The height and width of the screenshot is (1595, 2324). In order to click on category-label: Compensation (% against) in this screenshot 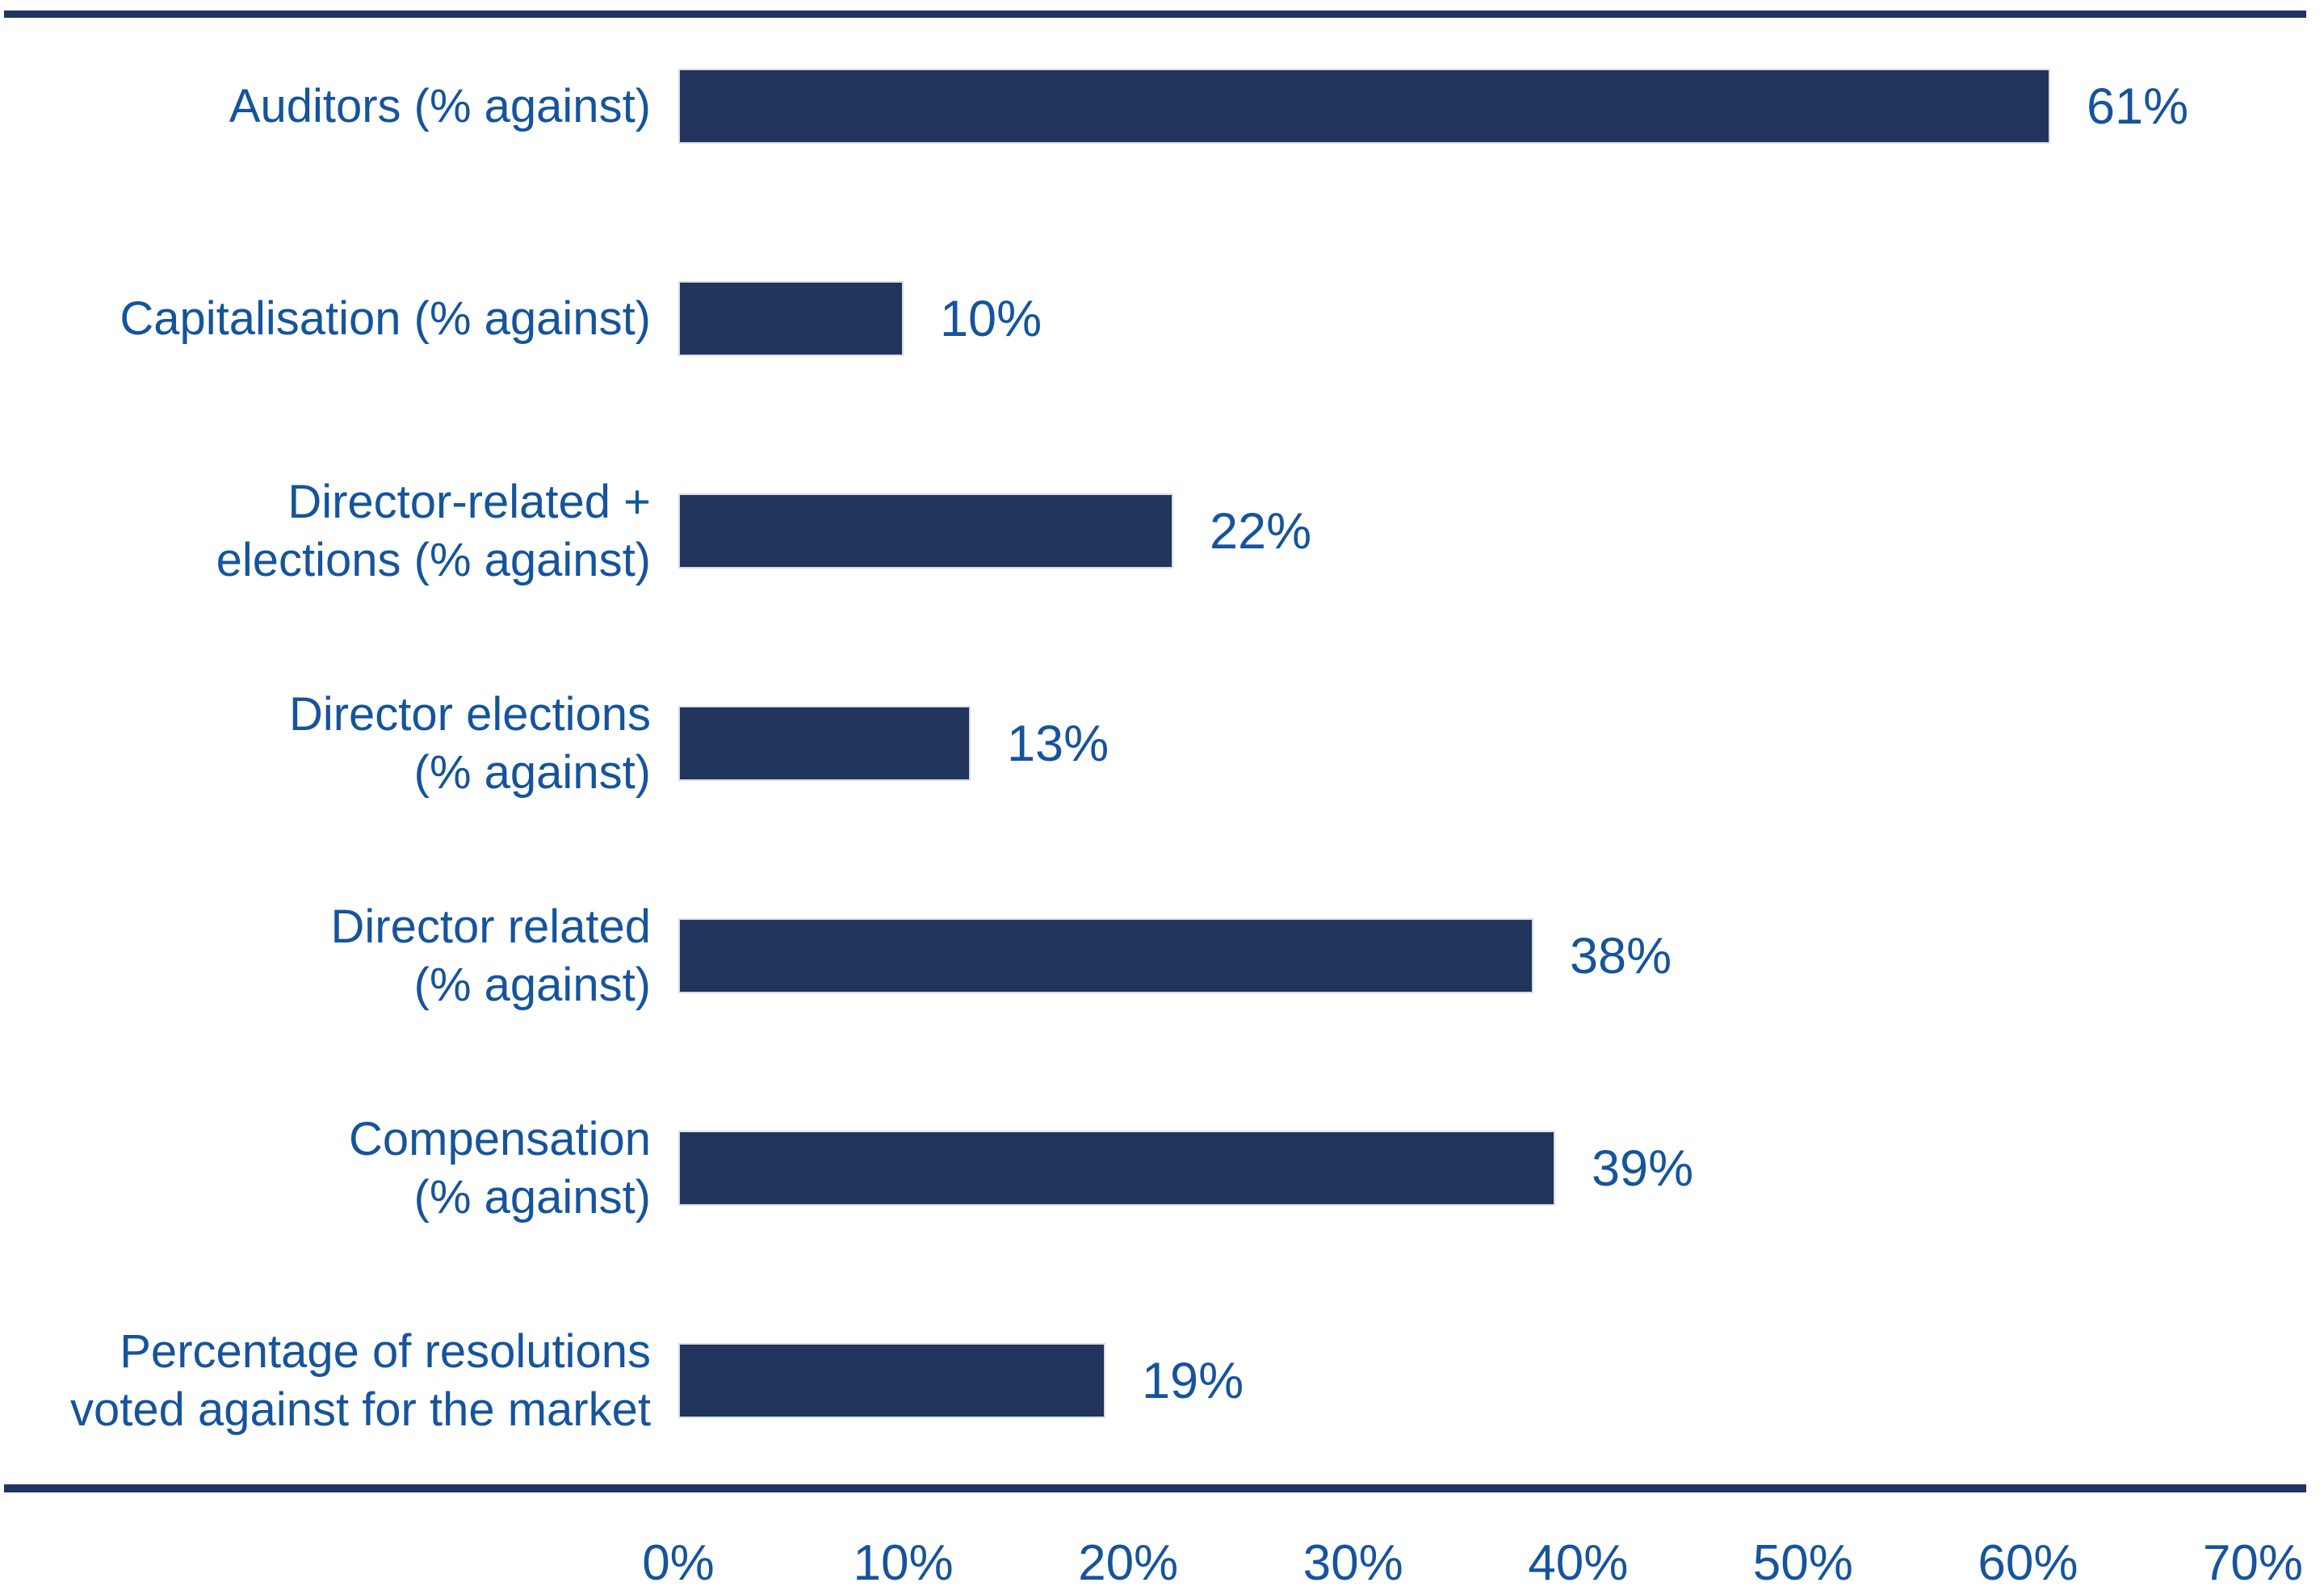, I will do `click(325, 1168)`.